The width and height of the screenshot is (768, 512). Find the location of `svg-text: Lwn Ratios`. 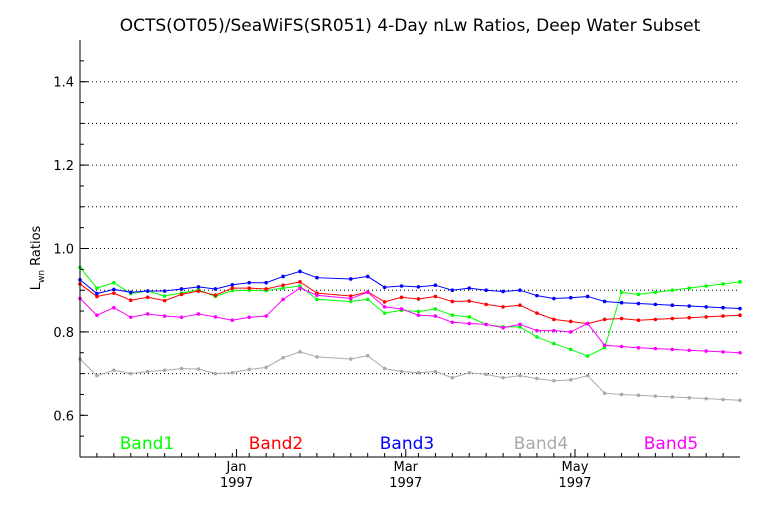

svg-text: Lwn Ratios is located at coordinates (38, 257).